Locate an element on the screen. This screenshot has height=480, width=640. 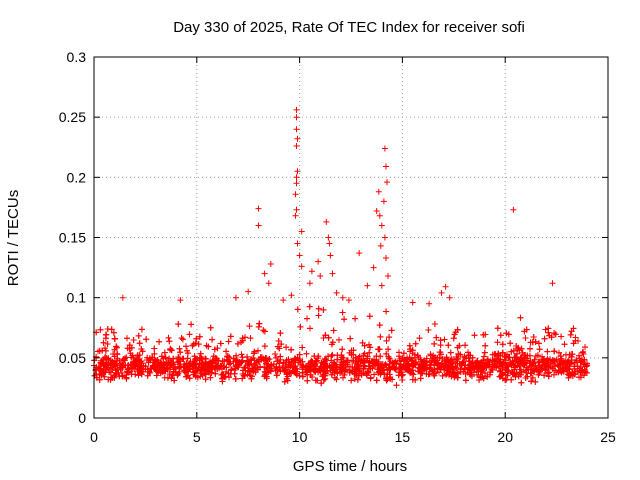
x-tick-label: 25 is located at coordinates (608, 437).